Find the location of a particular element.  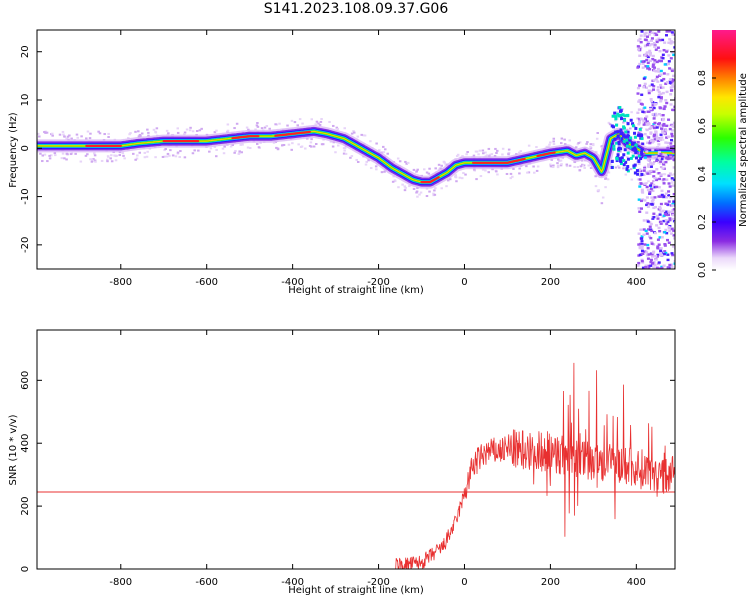

snr-xtick-label: 200 is located at coordinates (550, 582).